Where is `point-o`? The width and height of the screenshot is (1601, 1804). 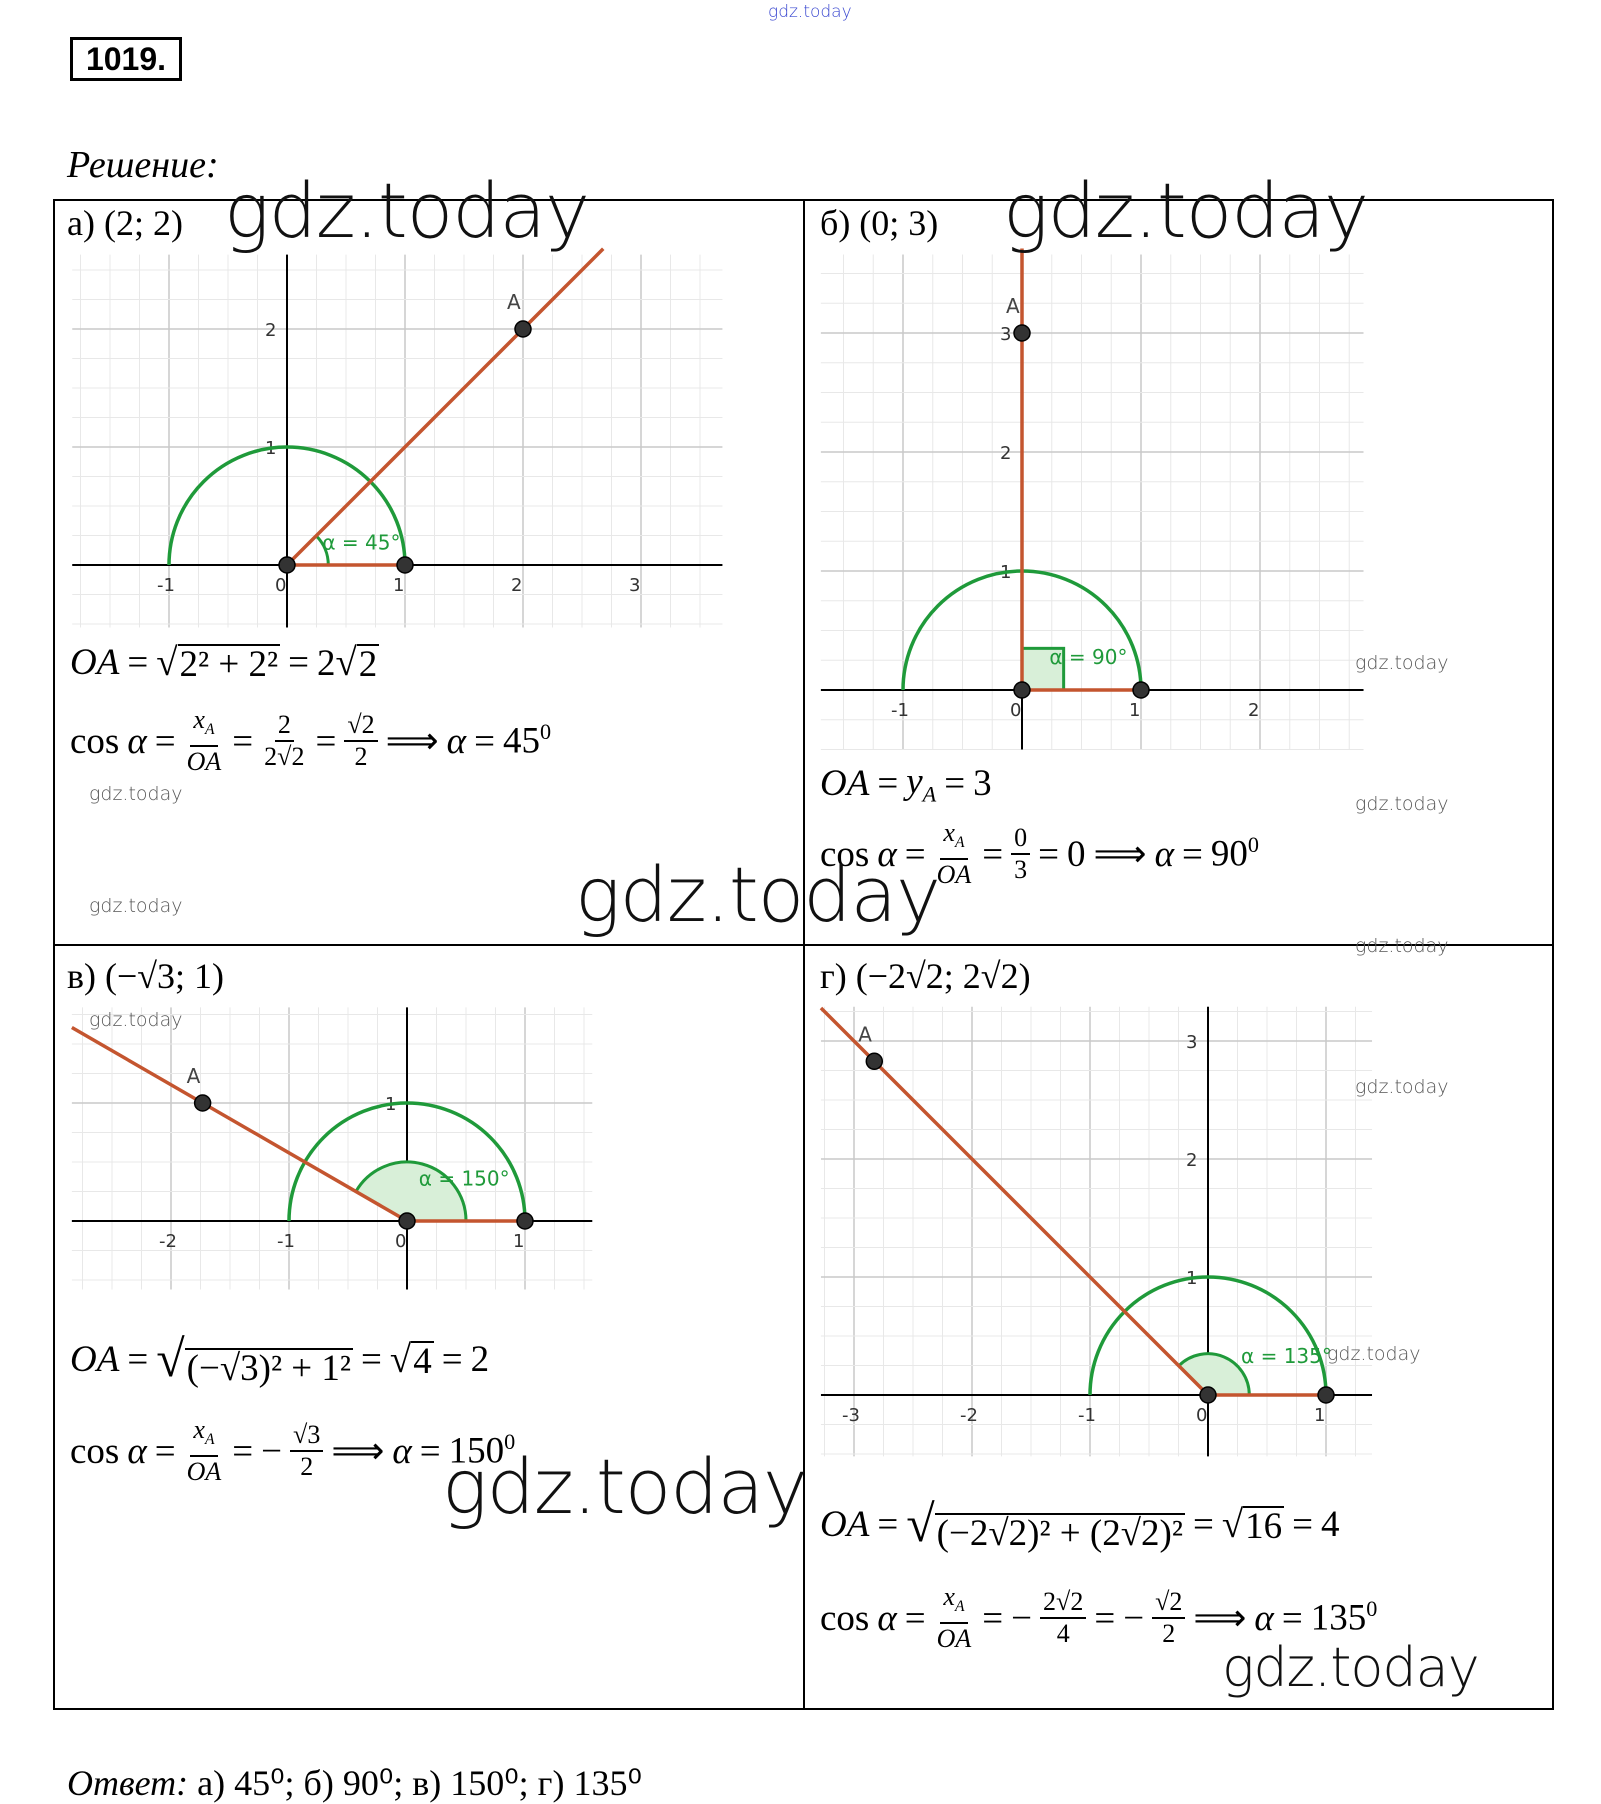
point-o is located at coordinates (1022, 690).